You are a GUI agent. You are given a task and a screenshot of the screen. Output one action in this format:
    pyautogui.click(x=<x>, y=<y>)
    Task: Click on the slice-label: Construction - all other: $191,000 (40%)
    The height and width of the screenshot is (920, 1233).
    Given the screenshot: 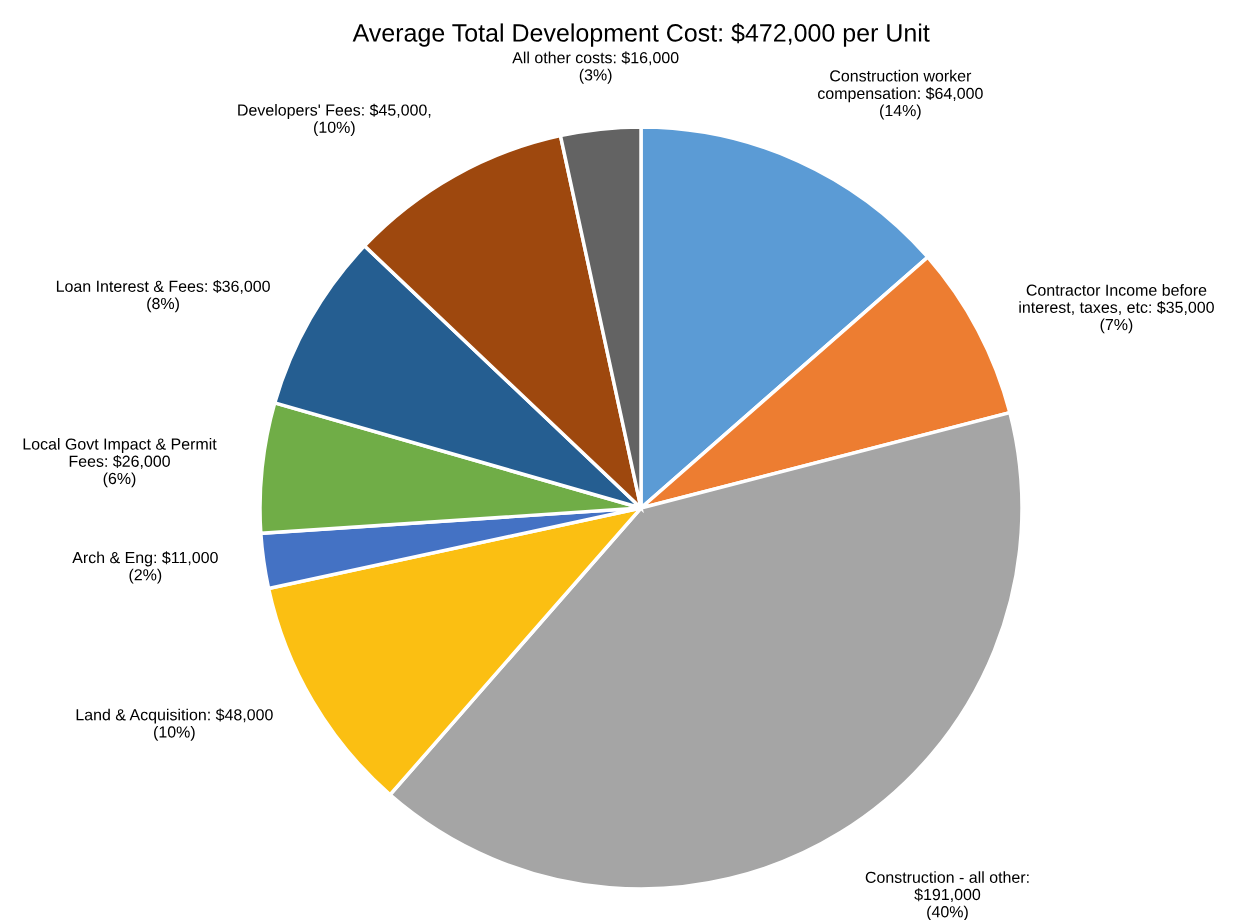 What is the action you would take?
    pyautogui.click(x=947, y=895)
    